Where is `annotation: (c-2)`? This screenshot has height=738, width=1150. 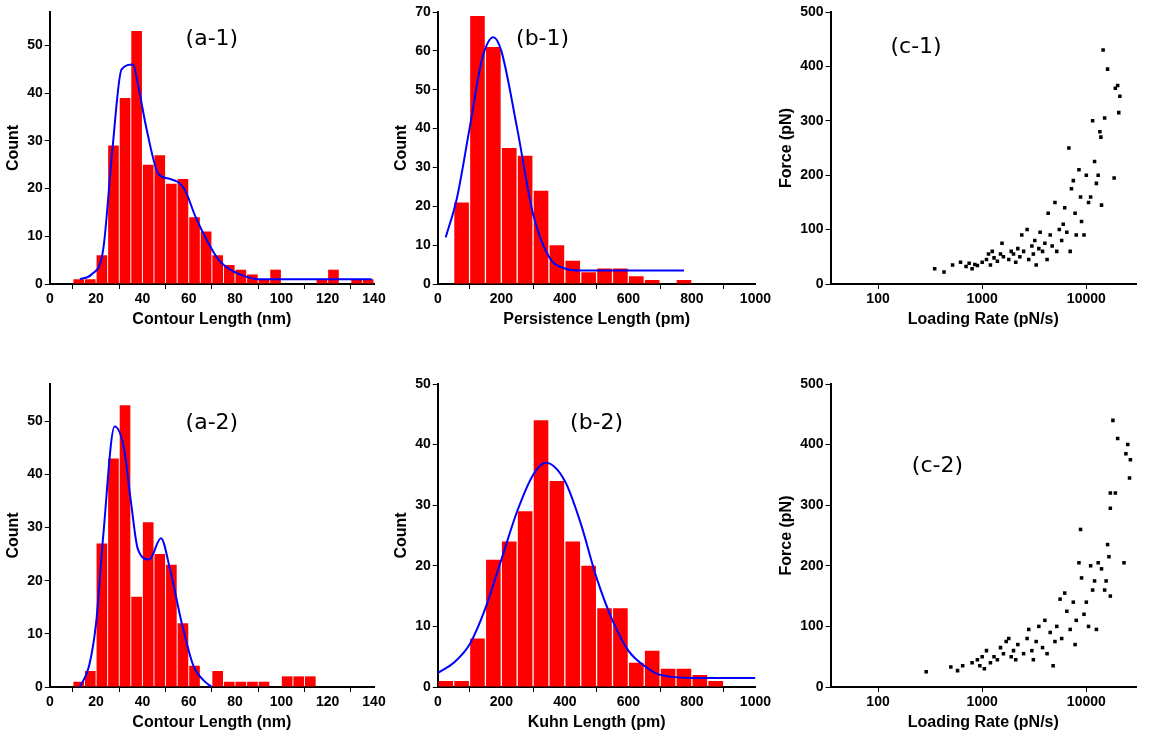 annotation: (c-2) is located at coordinates (937, 464).